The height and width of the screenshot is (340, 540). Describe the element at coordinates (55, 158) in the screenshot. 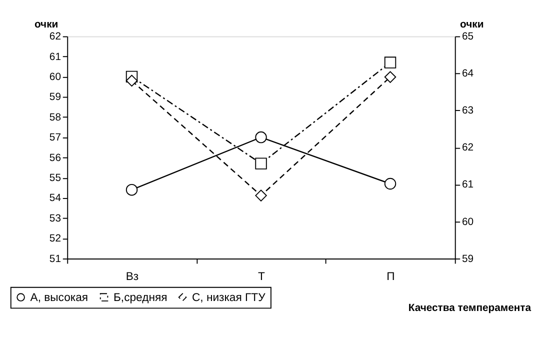

I see `y-tick-label: 56` at that location.